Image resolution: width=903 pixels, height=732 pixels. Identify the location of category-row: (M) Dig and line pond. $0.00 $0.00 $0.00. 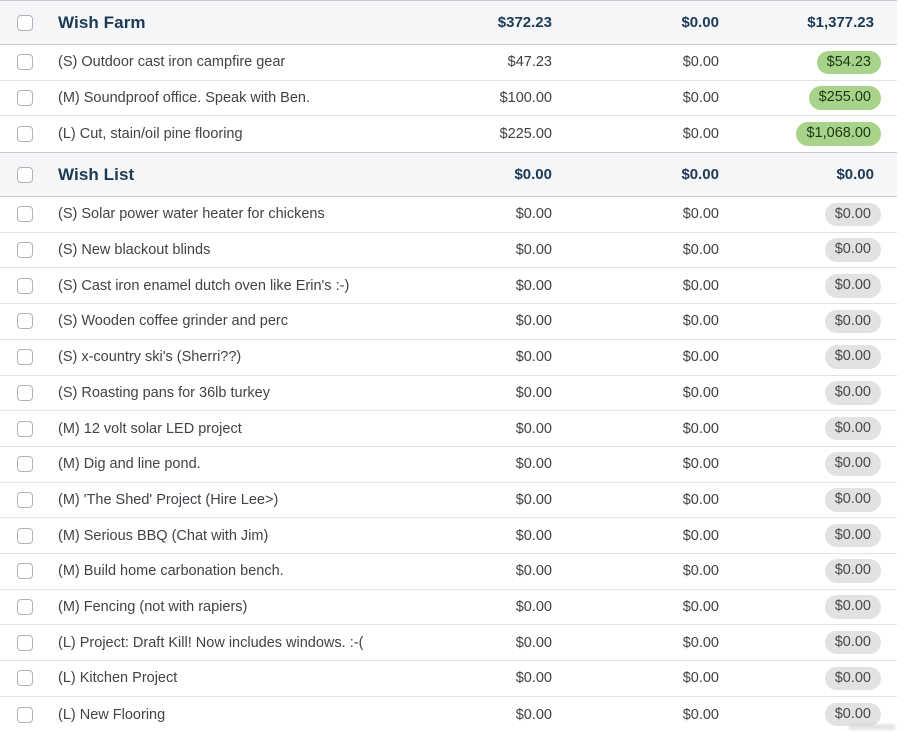
(448, 464).